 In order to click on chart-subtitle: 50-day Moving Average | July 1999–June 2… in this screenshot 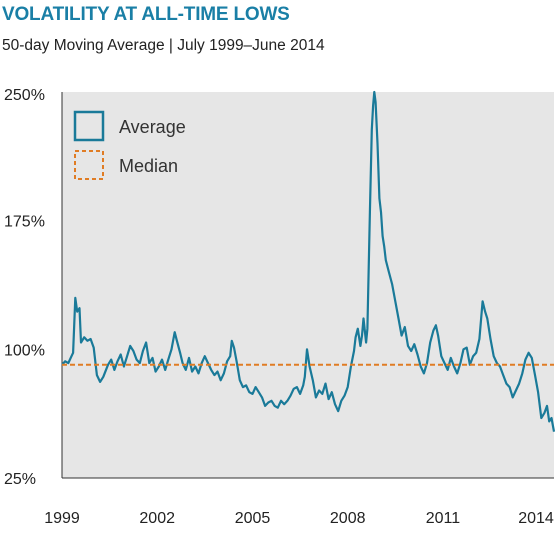, I will do `click(163, 45)`.